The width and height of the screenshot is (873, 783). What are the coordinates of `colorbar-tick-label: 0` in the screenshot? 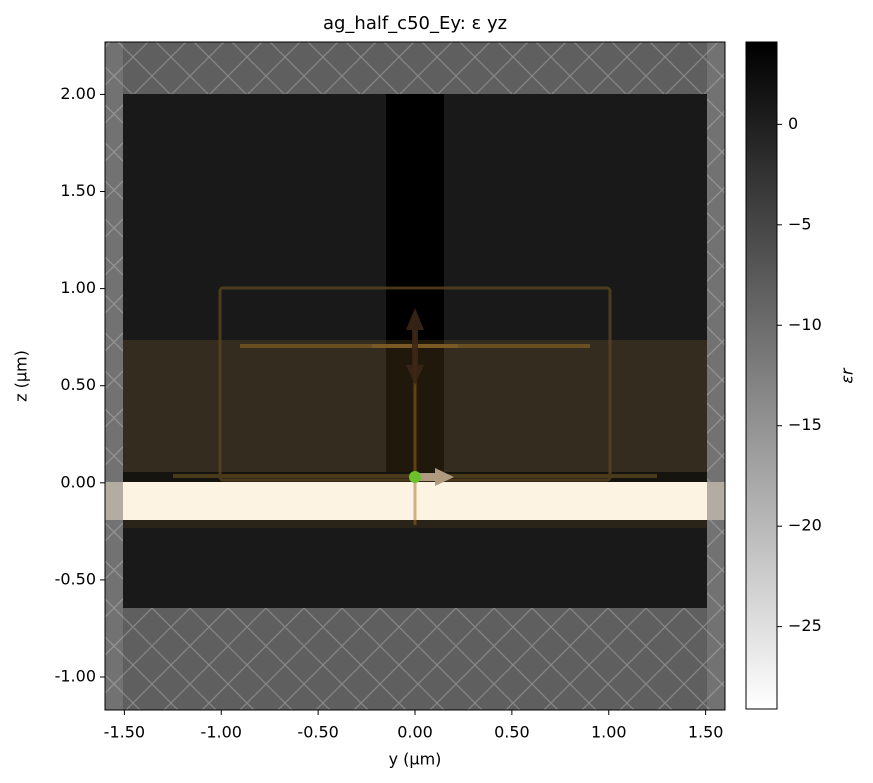 It's located at (793, 123).